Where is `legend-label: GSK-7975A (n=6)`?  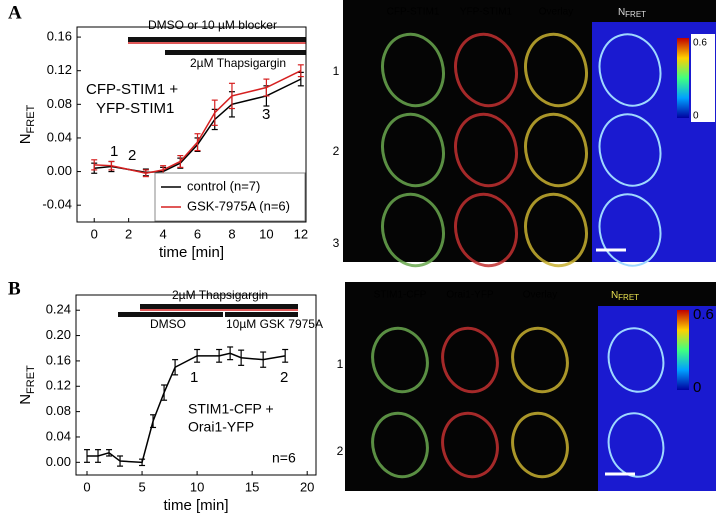
legend-label: GSK-7975A (n=6) is located at coordinates (238, 205).